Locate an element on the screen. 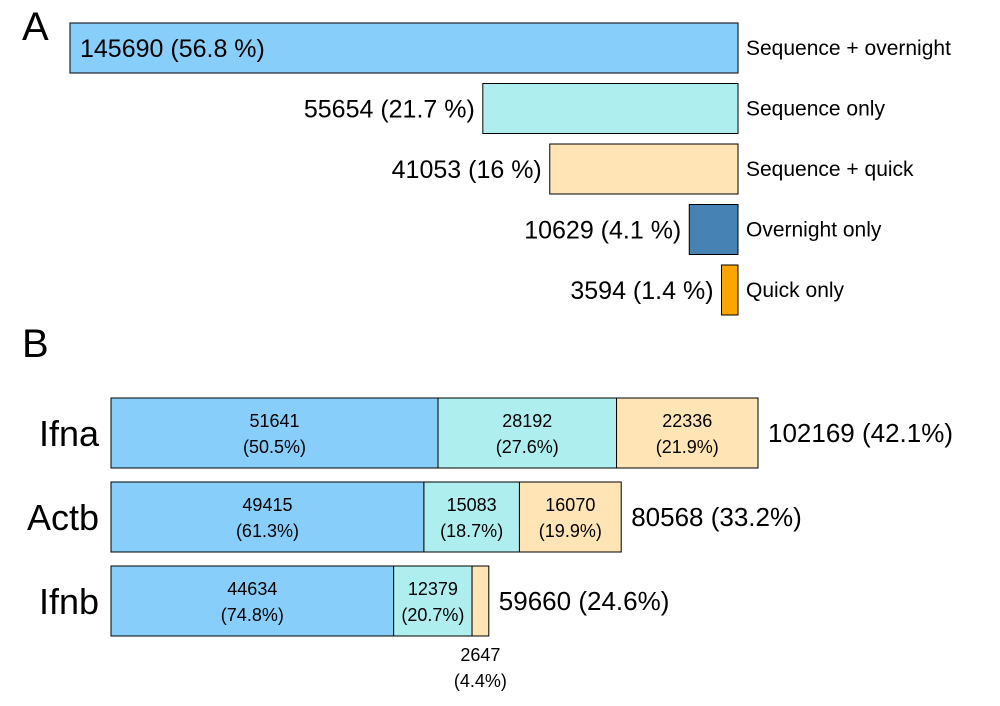 The image size is (1000, 706). bar-sequence-overnight is located at coordinates (404, 48).